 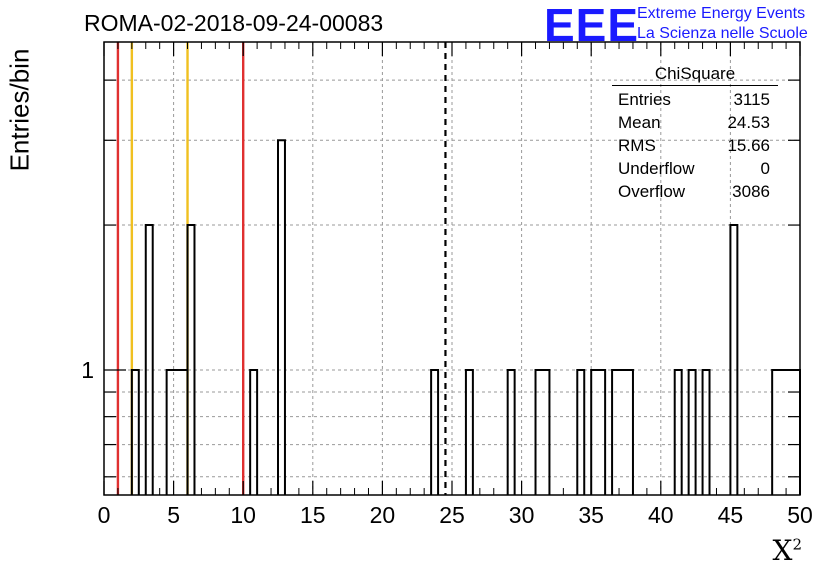 I want to click on logo-line-2: La Scienza nelle Scuole, so click(x=722, y=33).